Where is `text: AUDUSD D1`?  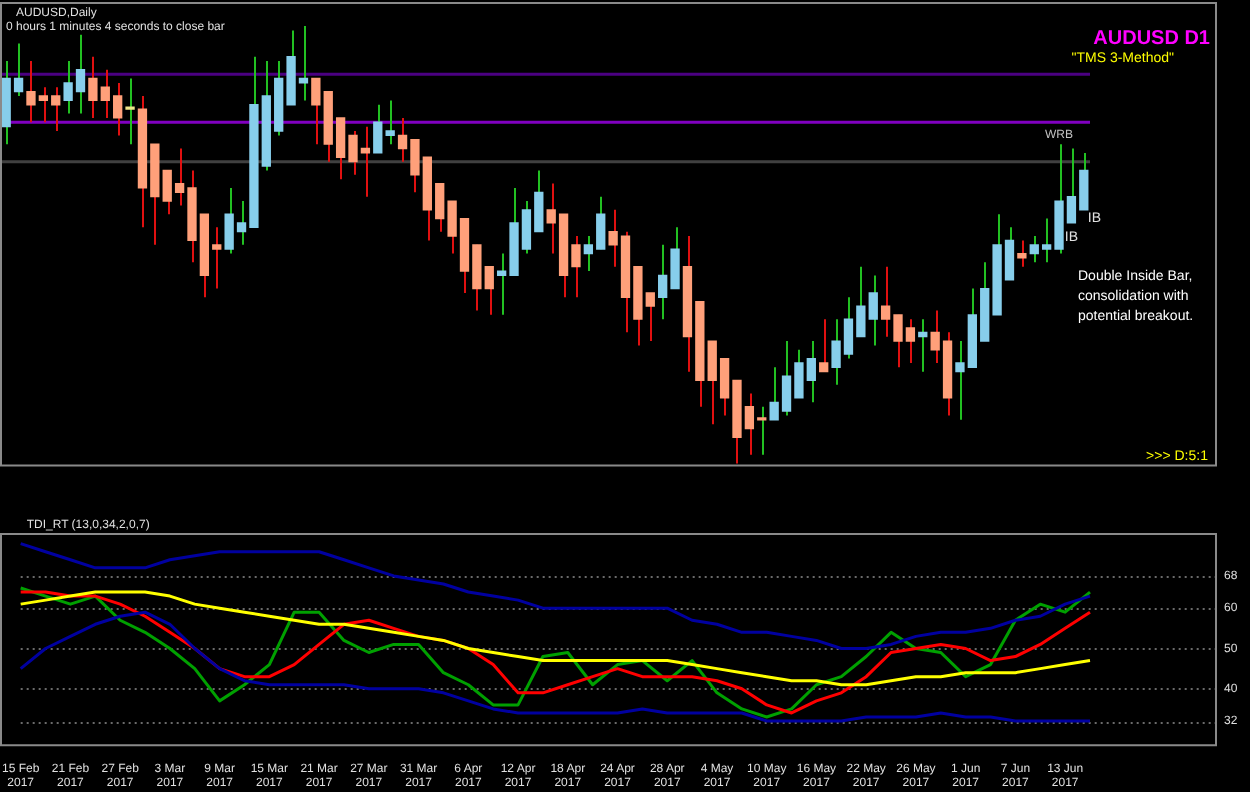
text: AUDUSD D1 is located at coordinates (1152, 39).